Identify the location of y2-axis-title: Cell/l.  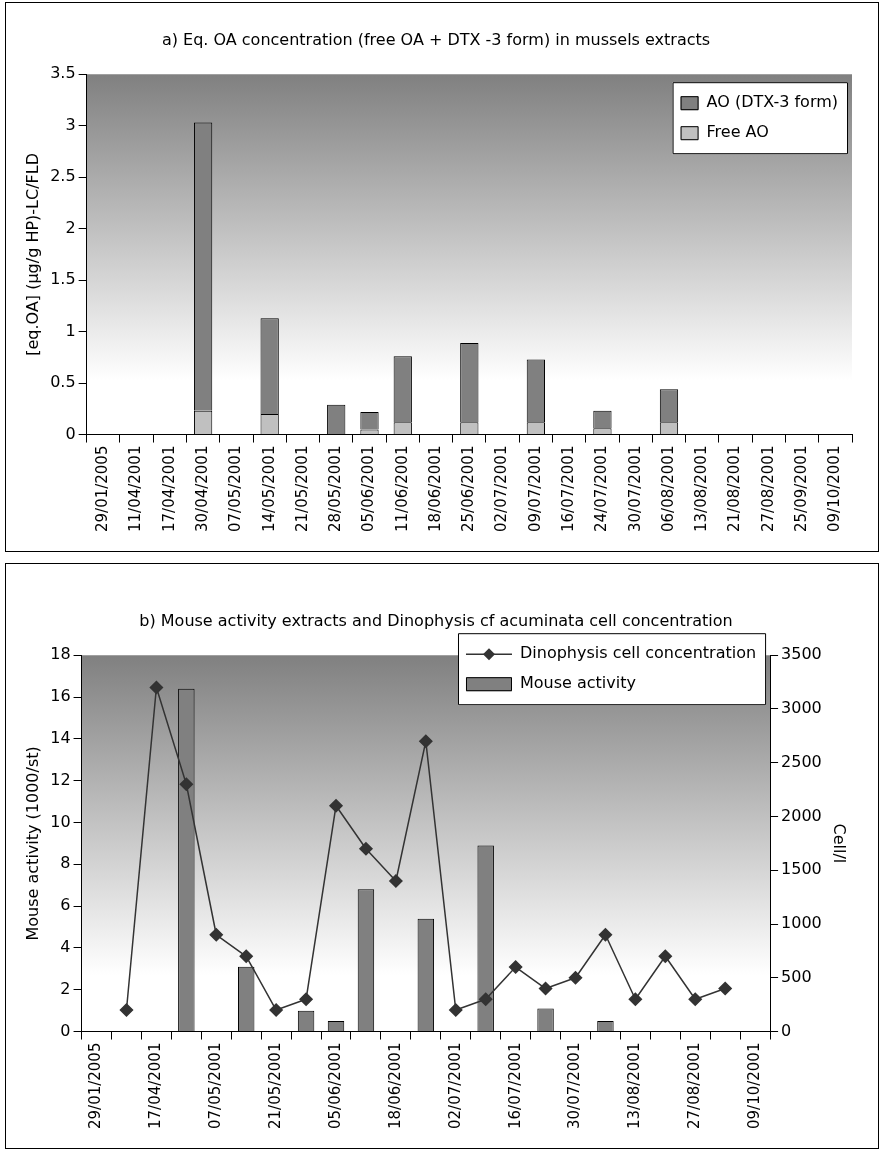
(840, 843).